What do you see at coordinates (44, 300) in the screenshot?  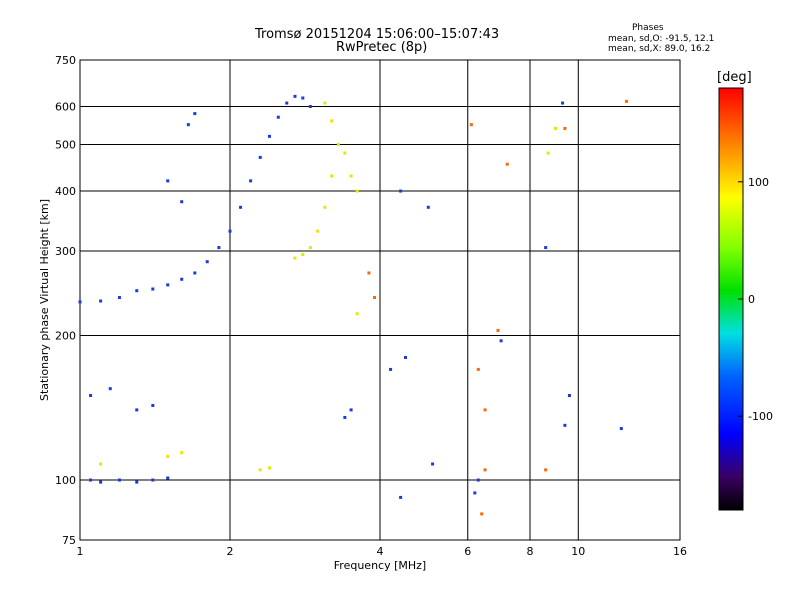 I see `y-axis-label: Stationary phase Virtual Height [km]` at bounding box center [44, 300].